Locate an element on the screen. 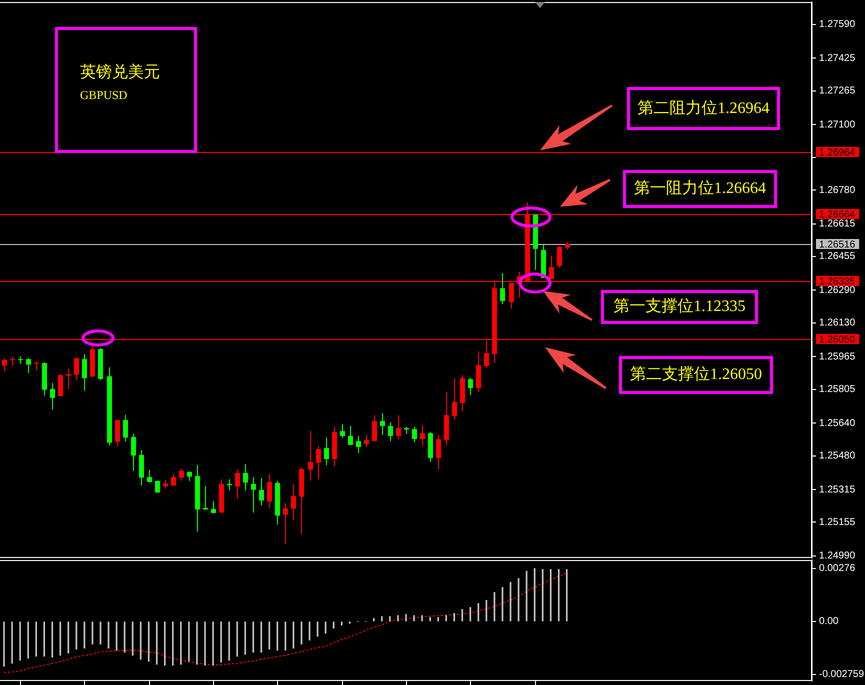 This screenshot has width=865, height=685. annotation: 第一阻力位1.26664 is located at coordinates (700, 189).